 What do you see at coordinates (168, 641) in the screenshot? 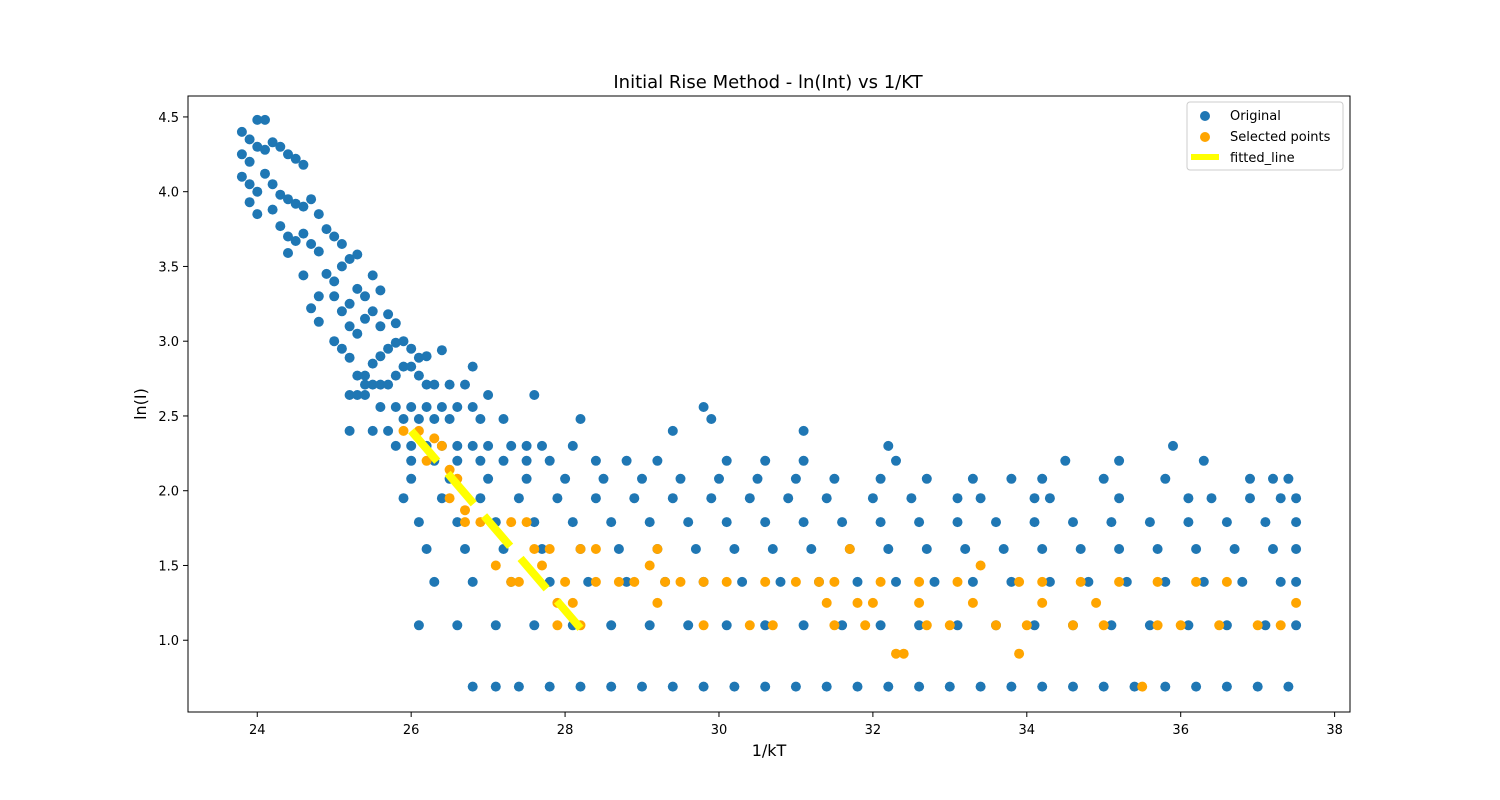
I see `y-tick-label: 1.0` at bounding box center [168, 641].